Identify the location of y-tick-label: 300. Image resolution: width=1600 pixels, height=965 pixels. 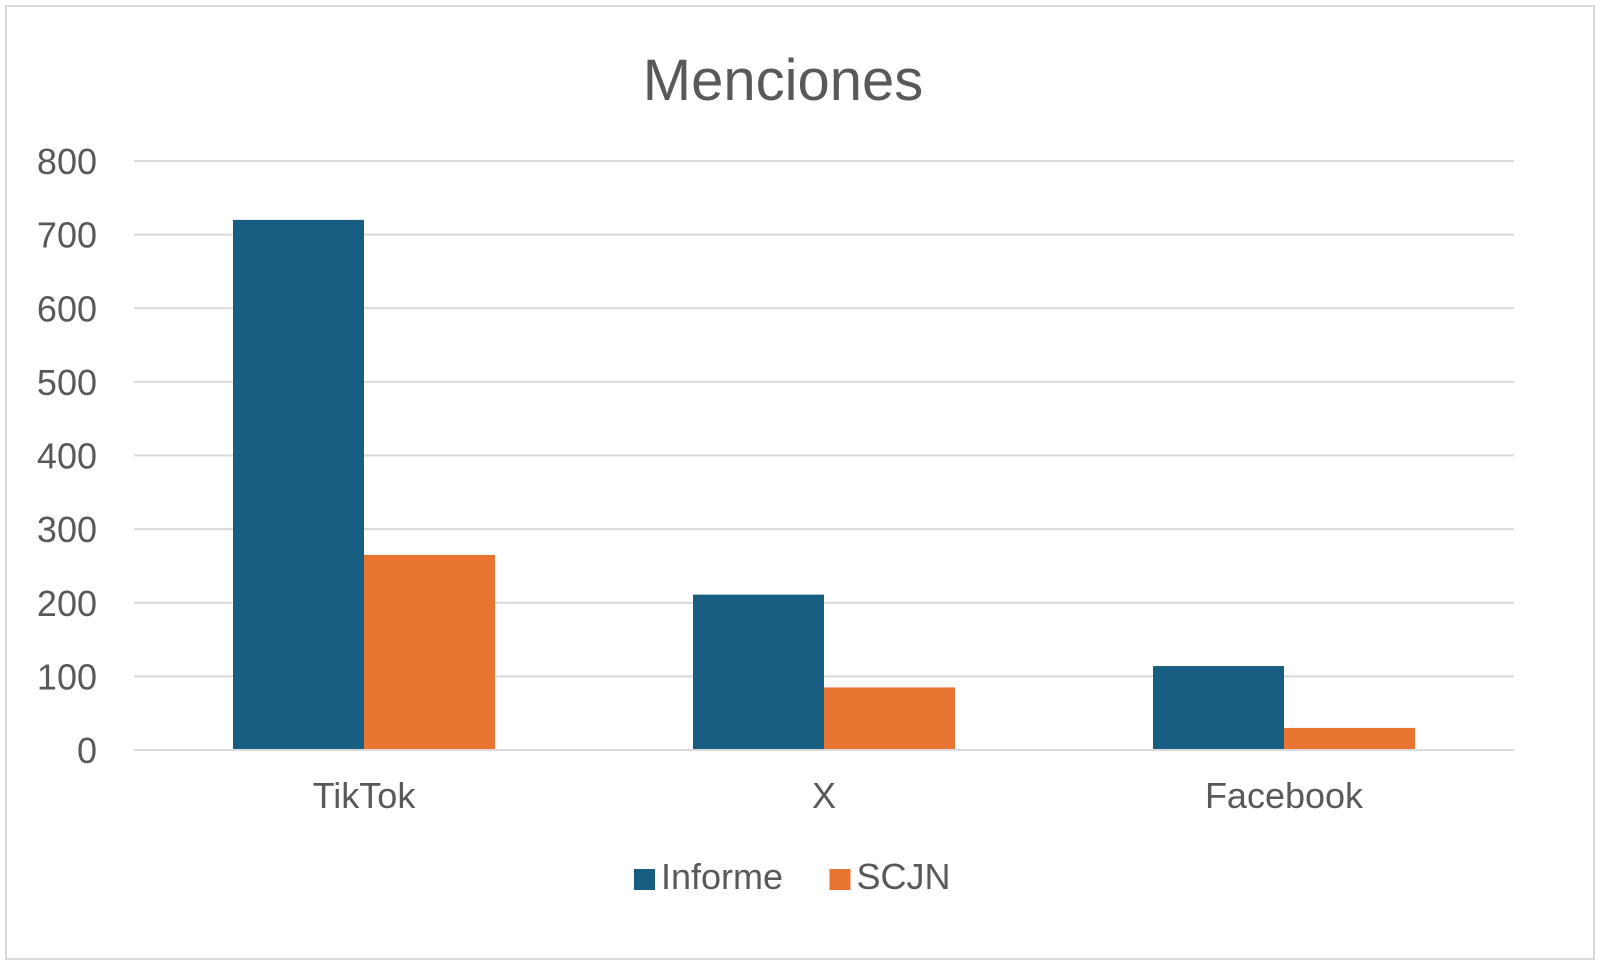
(67, 529).